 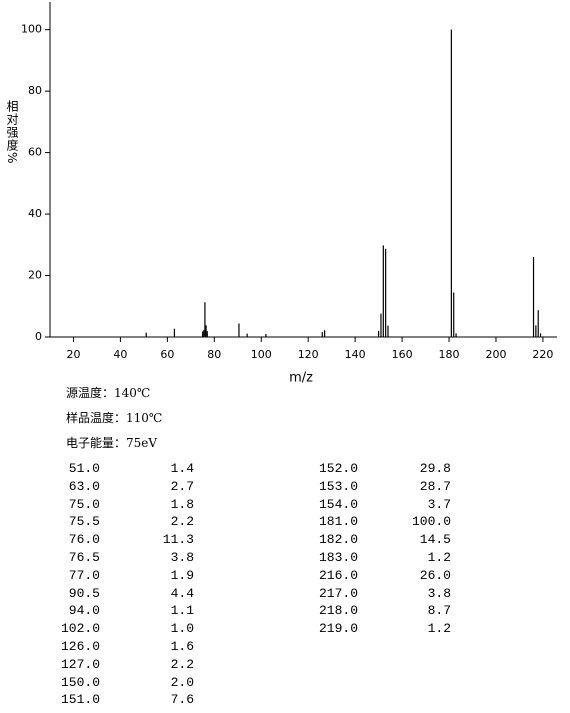 I want to click on mz: 75.0, so click(x=84, y=504).